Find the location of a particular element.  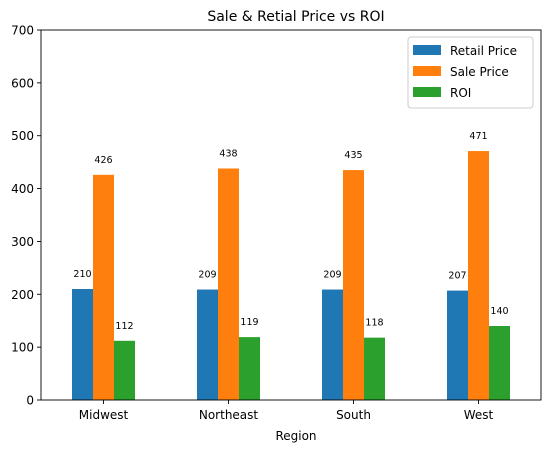

data-label: 426 is located at coordinates (103, 160).